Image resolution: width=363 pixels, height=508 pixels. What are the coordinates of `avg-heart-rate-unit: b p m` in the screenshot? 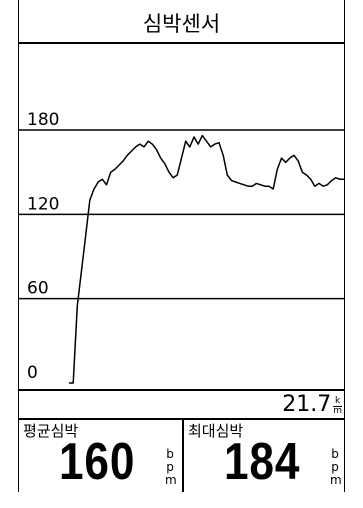 It's located at (171, 467).